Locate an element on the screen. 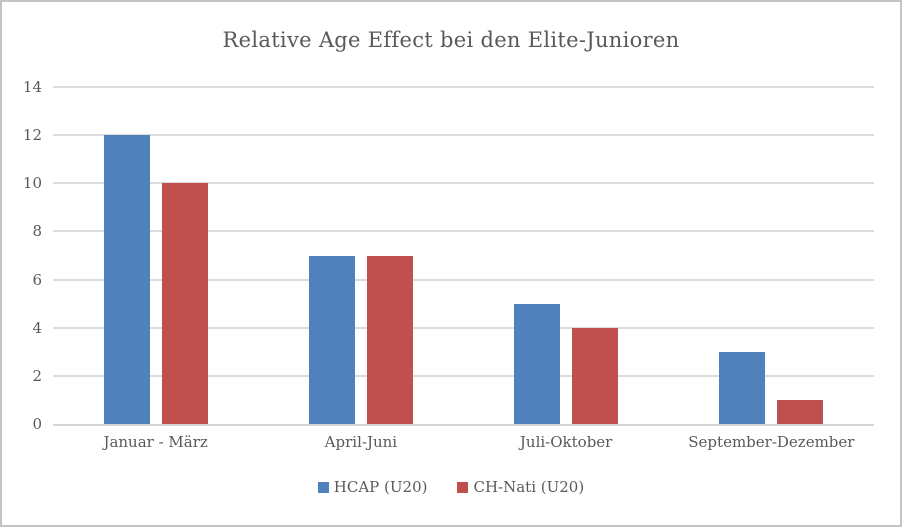  legend-item-hcap: HCAP (U20) is located at coordinates (372, 487).